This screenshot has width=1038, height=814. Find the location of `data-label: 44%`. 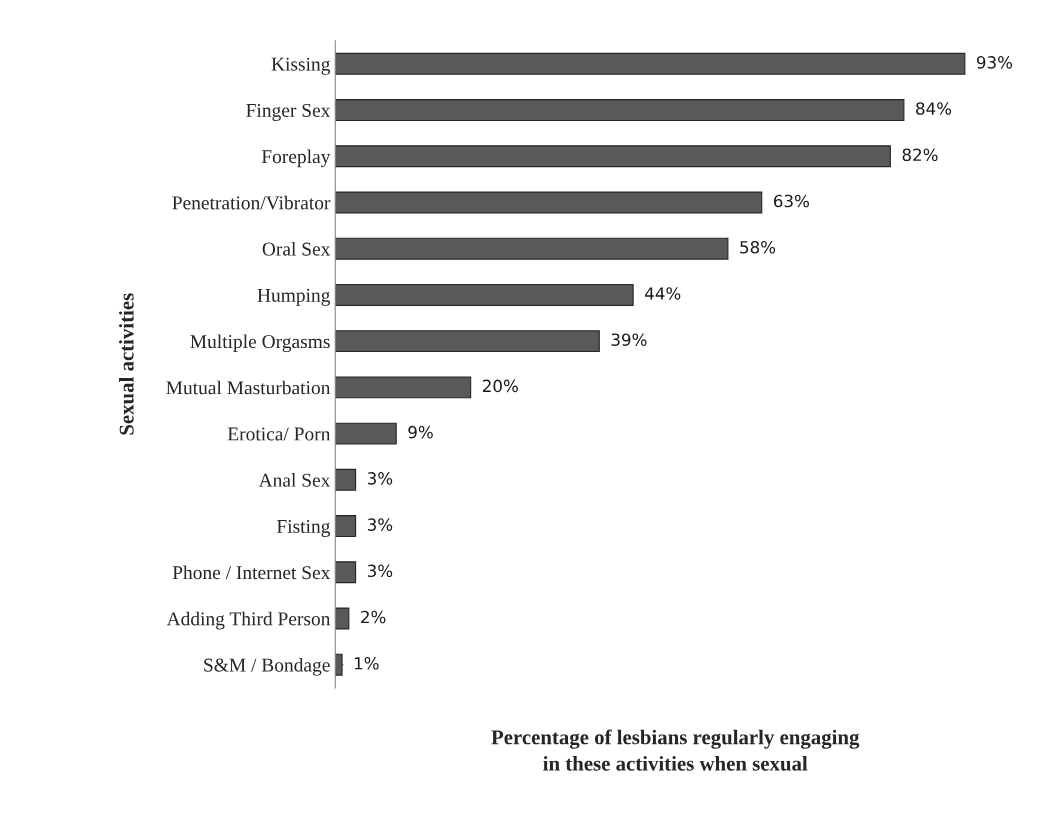

data-label: 44% is located at coordinates (663, 293).